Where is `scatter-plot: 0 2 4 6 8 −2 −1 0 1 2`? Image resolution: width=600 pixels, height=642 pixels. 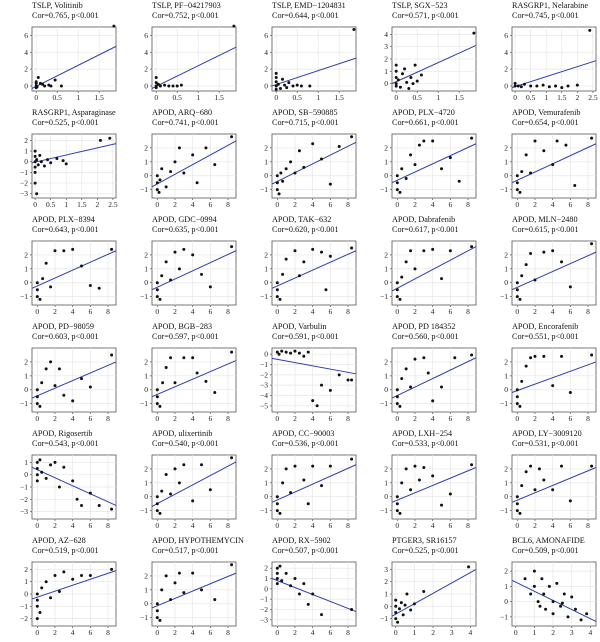
scatter-plot: 0 2 4 6 8 −2 −1 0 1 2 is located at coordinates (68, 599).